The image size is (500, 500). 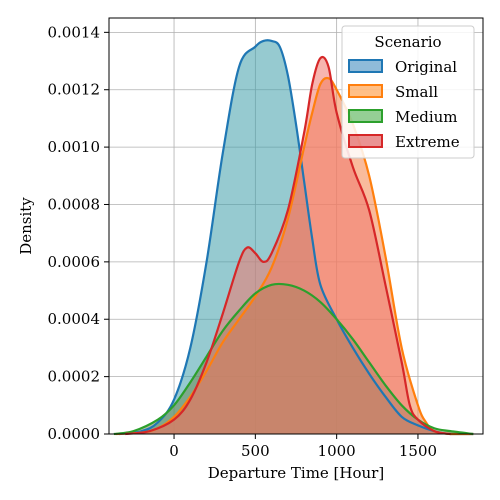 I want to click on legend-item-original: Original, so click(x=402, y=67).